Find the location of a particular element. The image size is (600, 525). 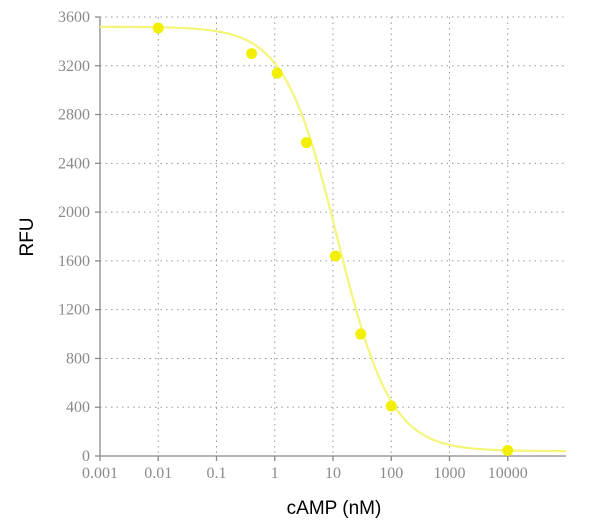

y-tick-label: 2000 is located at coordinates (74, 212).